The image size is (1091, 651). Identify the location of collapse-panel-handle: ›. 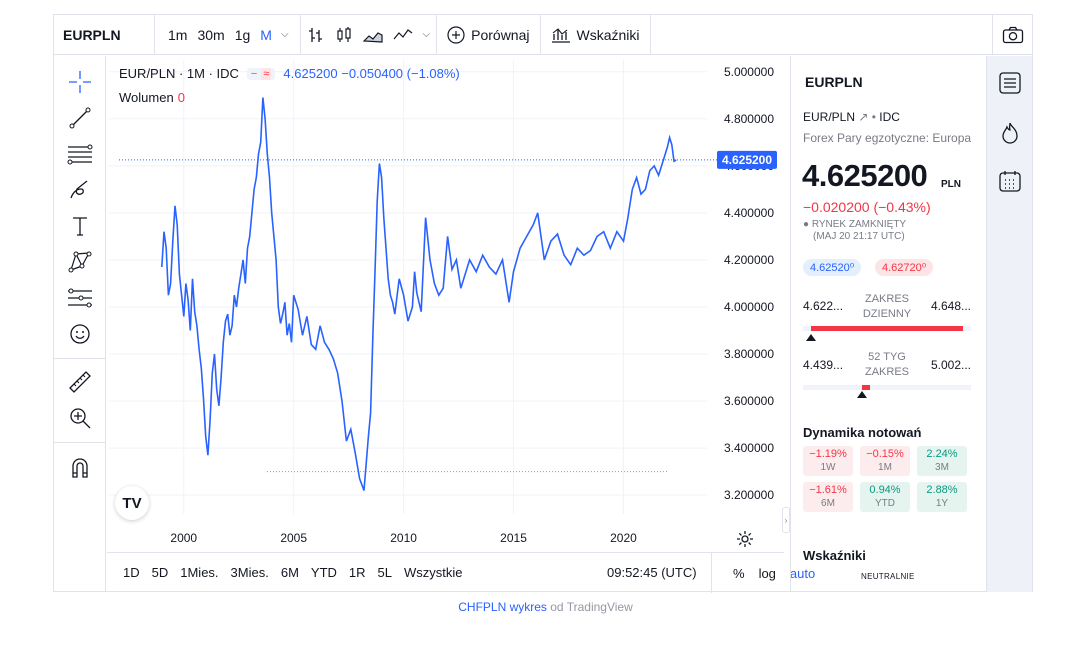
(786, 520).